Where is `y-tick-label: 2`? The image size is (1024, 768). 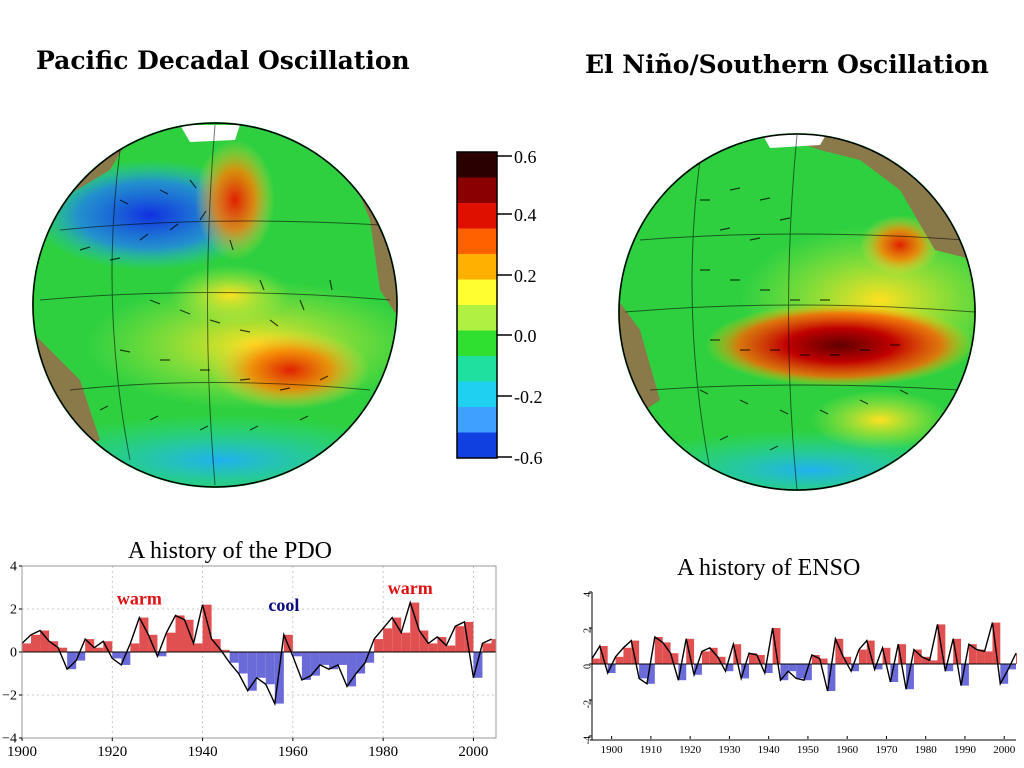 y-tick-label: 2 is located at coordinates (13, 610).